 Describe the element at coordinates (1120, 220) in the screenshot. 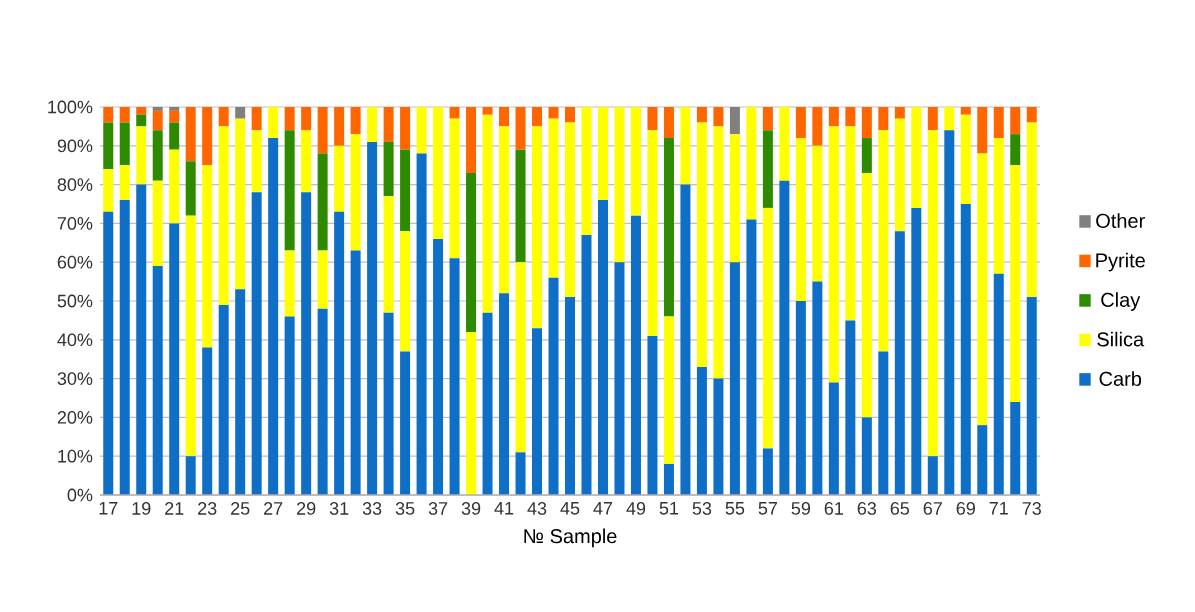

I see `legend-label: Other` at that location.